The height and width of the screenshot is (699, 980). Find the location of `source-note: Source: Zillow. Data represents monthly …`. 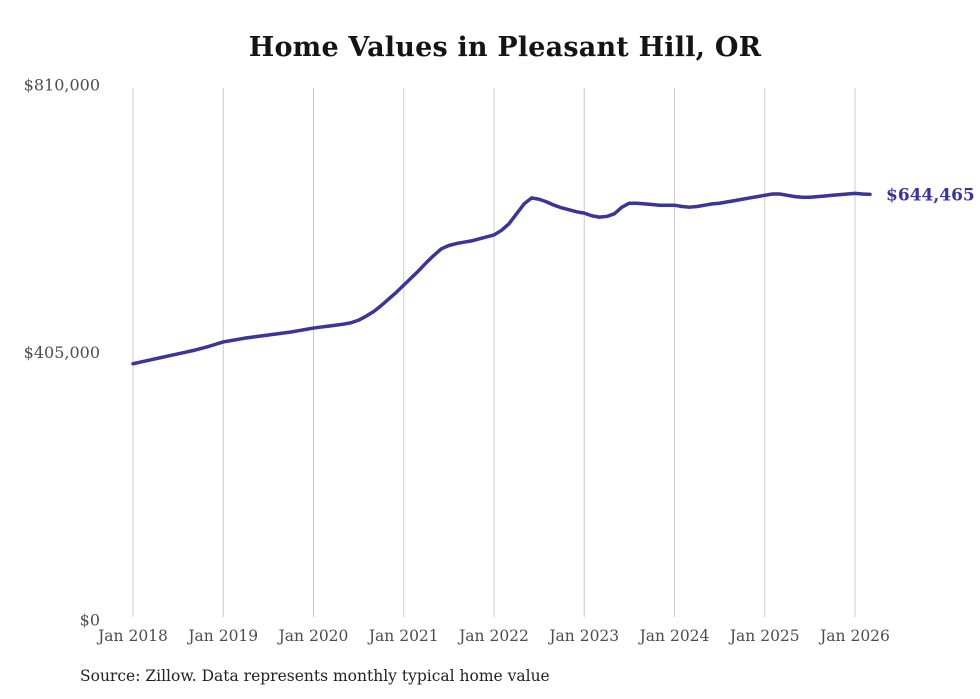

source-note: Source: Zillow. Data represents monthly … is located at coordinates (315, 676).